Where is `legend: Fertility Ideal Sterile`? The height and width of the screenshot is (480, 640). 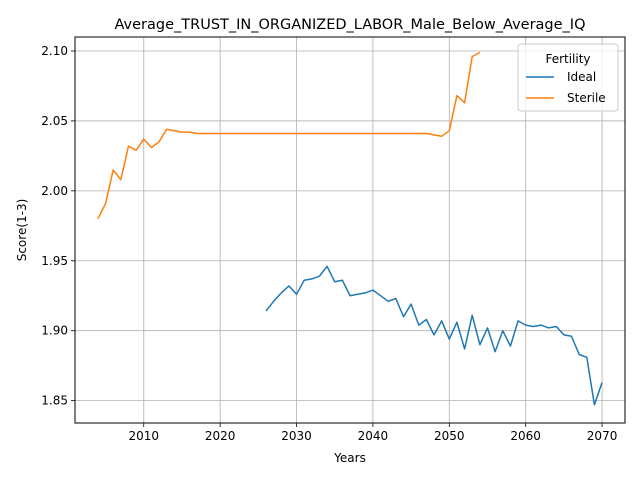 legend: Fertility Ideal Sterile is located at coordinates (568, 77).